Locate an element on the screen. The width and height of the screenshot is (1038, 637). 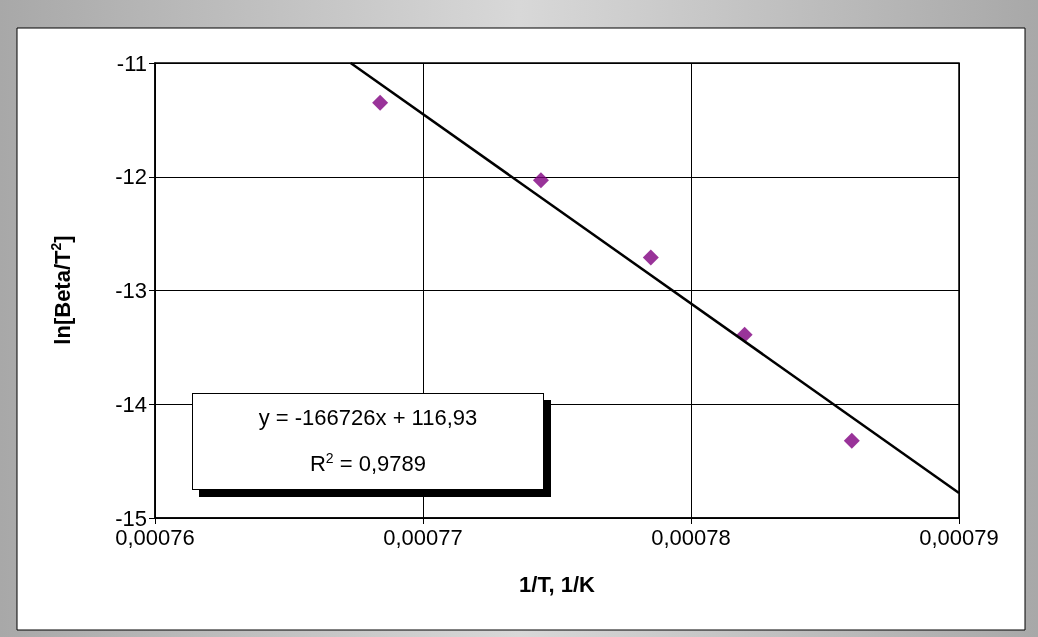
x-tick-label: 0,00079 is located at coordinates (959, 537).